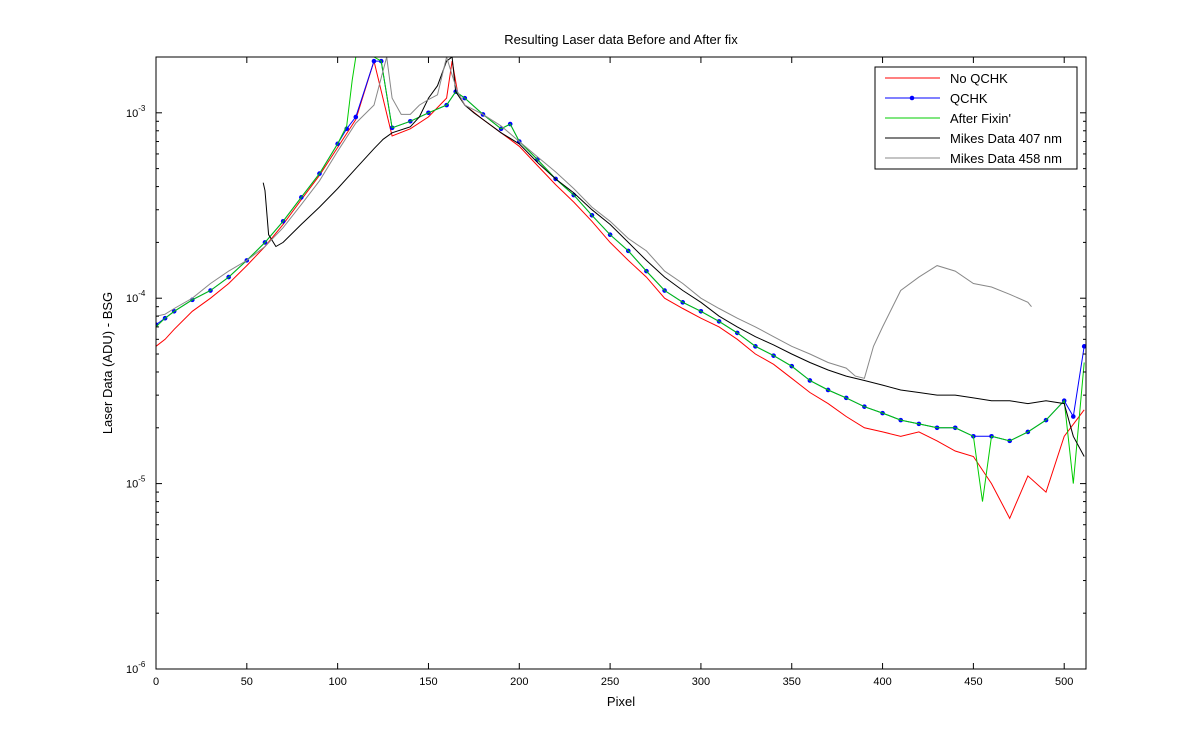  I want to click on x-tick-label: 50, so click(247, 682).